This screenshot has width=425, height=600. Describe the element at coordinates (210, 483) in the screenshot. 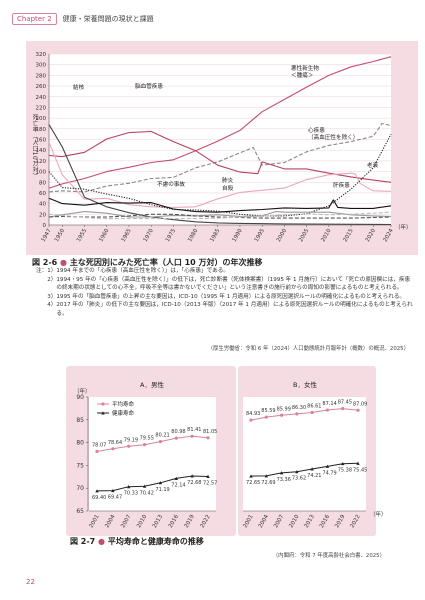

I see `data-label: 72.57` at that location.